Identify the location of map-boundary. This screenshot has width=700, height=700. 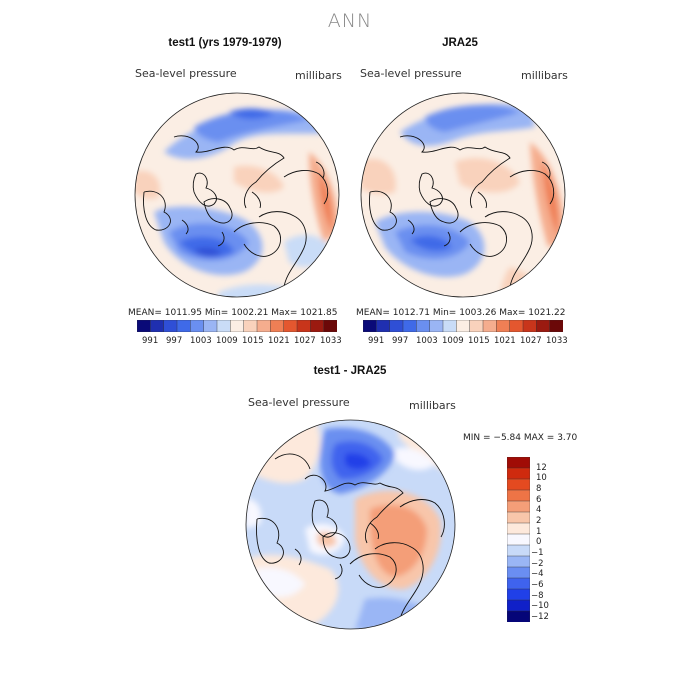
(237, 195).